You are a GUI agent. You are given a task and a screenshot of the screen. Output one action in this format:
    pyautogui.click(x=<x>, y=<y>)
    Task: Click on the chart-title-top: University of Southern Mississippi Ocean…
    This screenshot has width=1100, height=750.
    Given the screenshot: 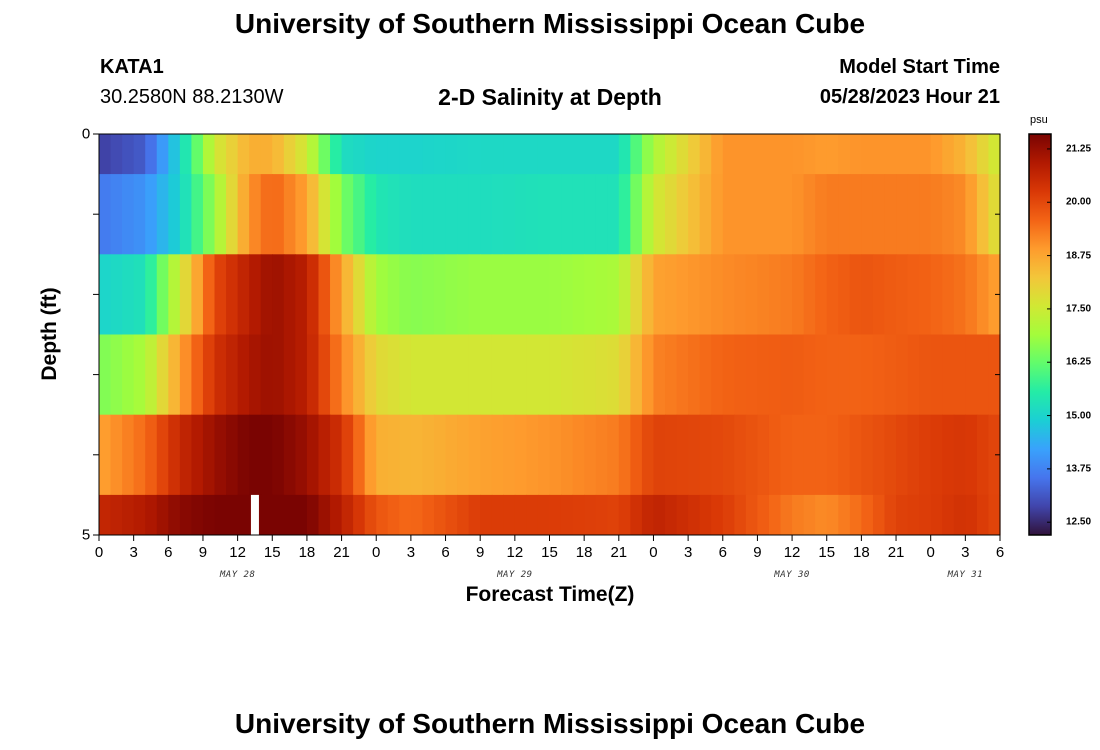 What is the action you would take?
    pyautogui.click(x=550, y=23)
    